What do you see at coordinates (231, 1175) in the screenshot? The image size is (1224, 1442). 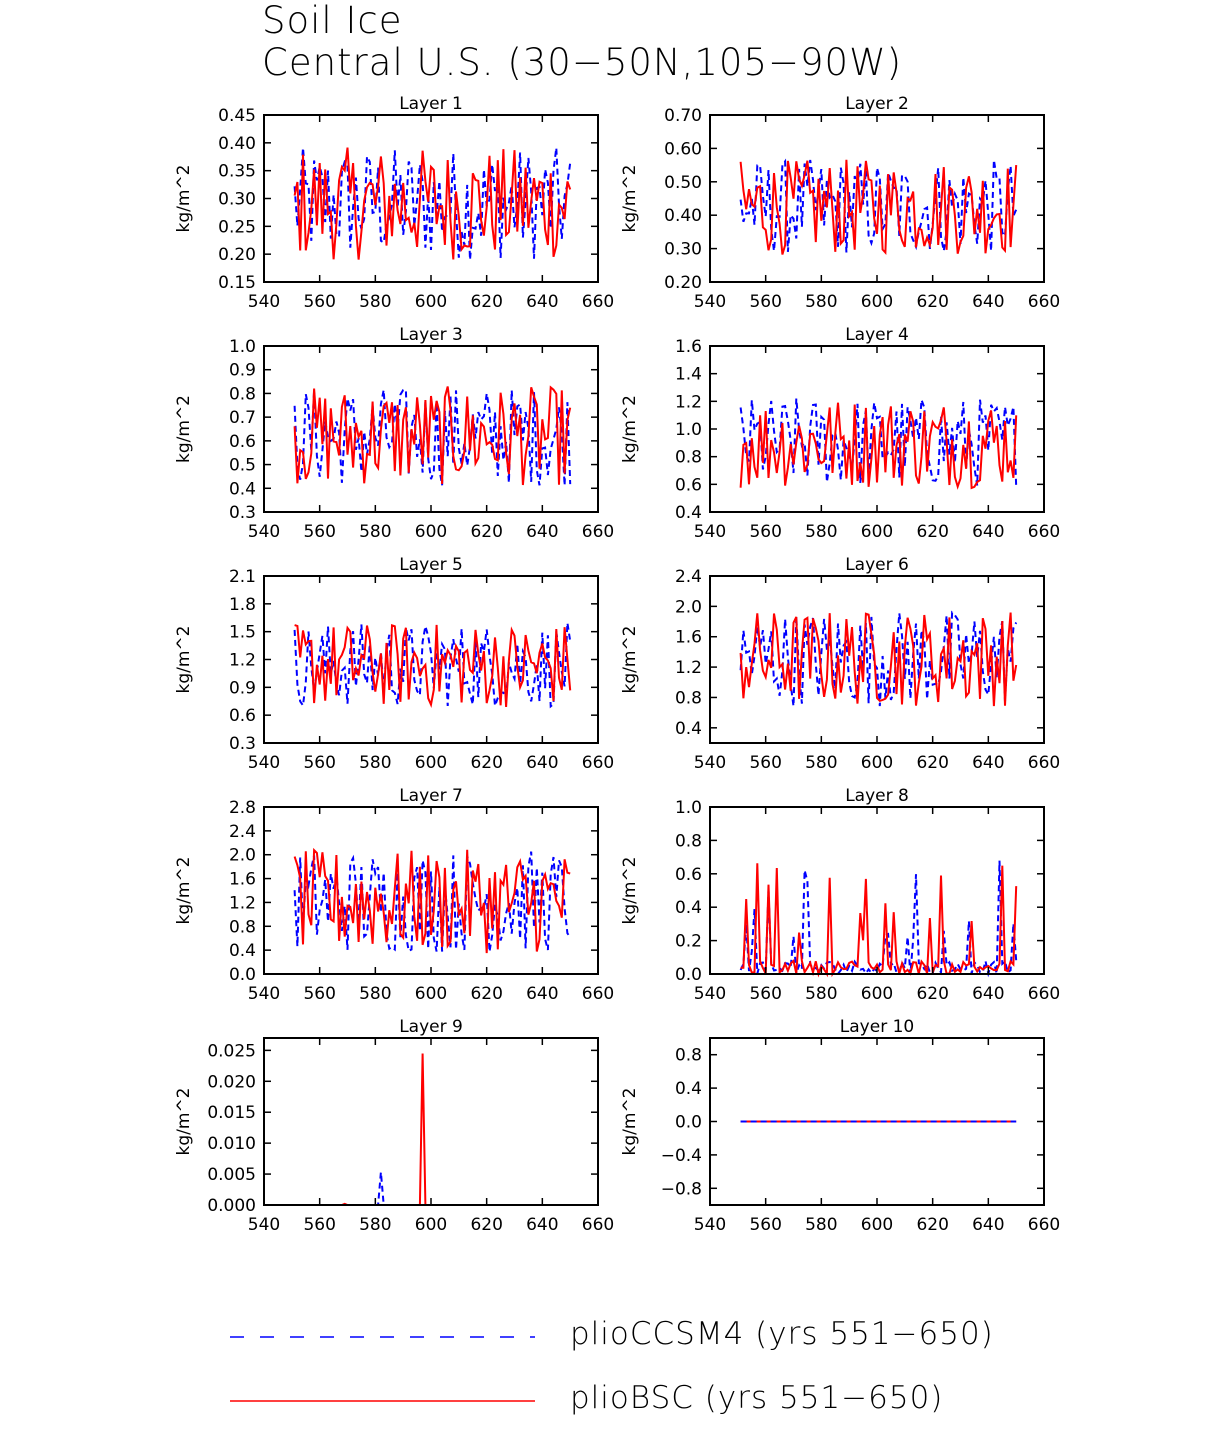 I see `y-tick-label: 0.005` at bounding box center [231, 1175].